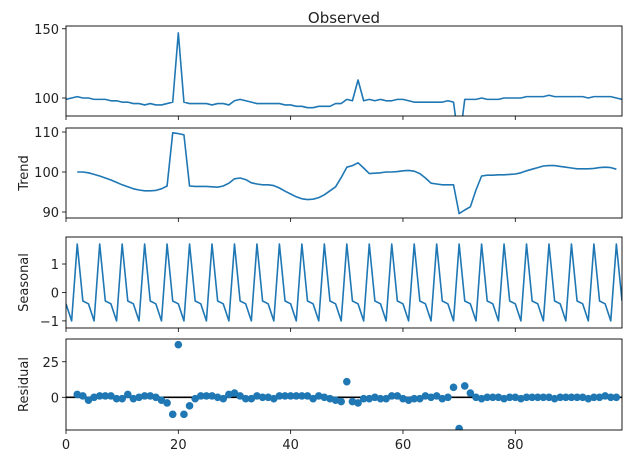  What do you see at coordinates (46, 133) in the screenshot?
I see `y-tick-label: 110` at bounding box center [46, 133].